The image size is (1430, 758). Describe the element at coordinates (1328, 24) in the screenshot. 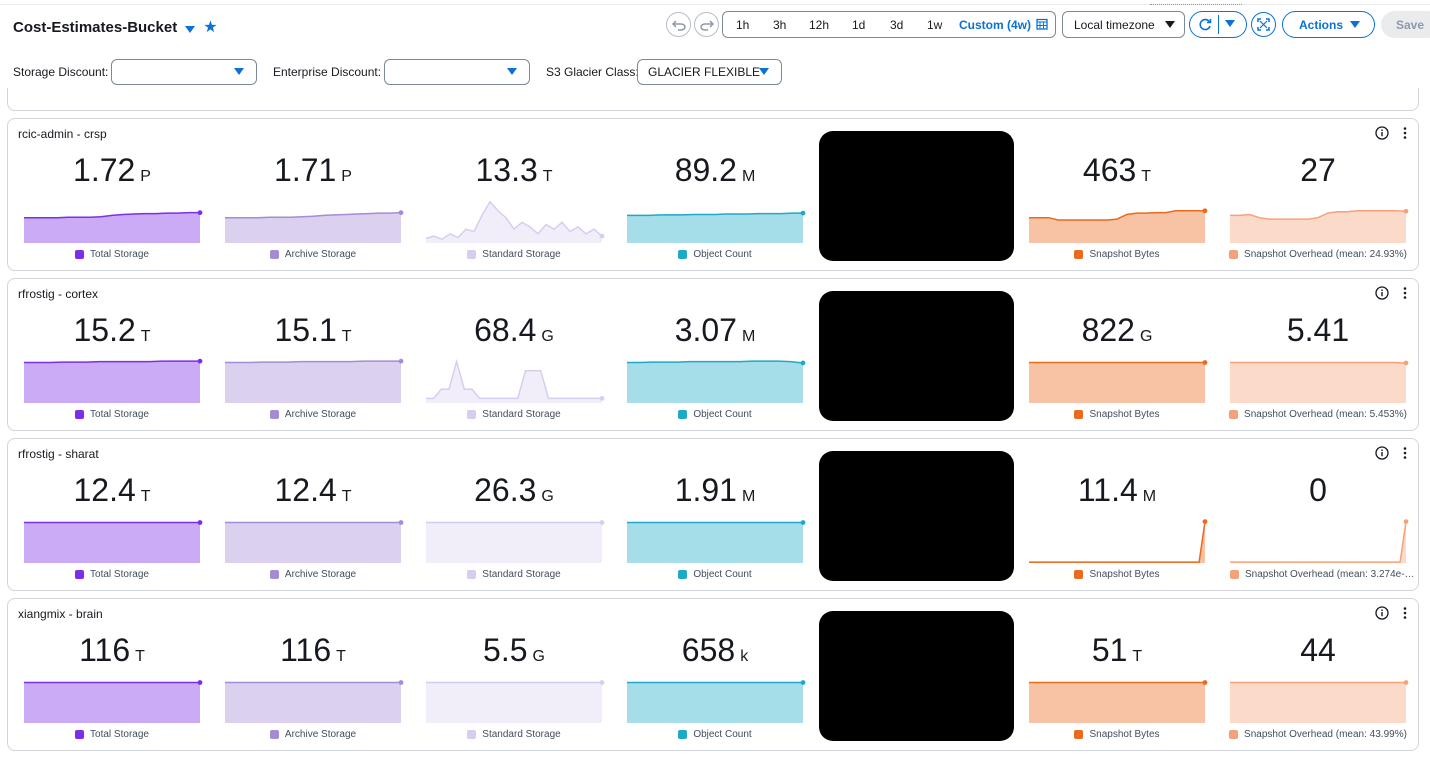

I see `actions-button: Actions` at that location.